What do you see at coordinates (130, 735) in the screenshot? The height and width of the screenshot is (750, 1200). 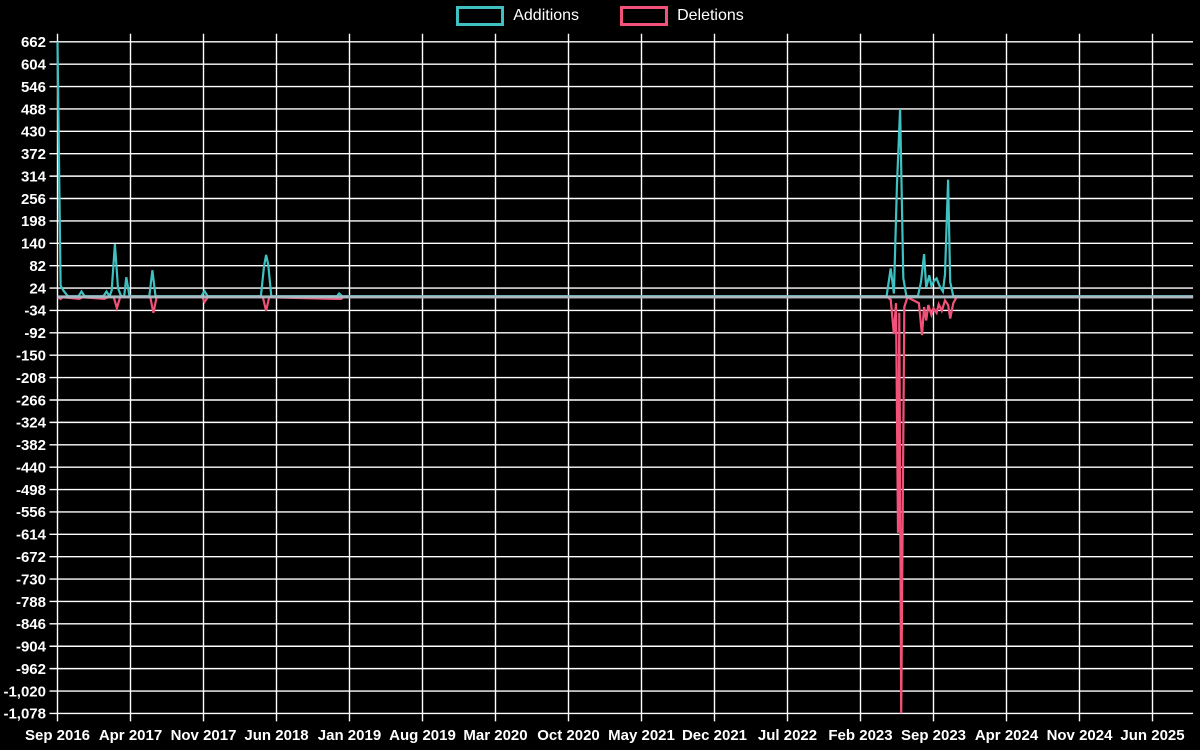 I see `x-tick-label: Apr 2017` at bounding box center [130, 735].